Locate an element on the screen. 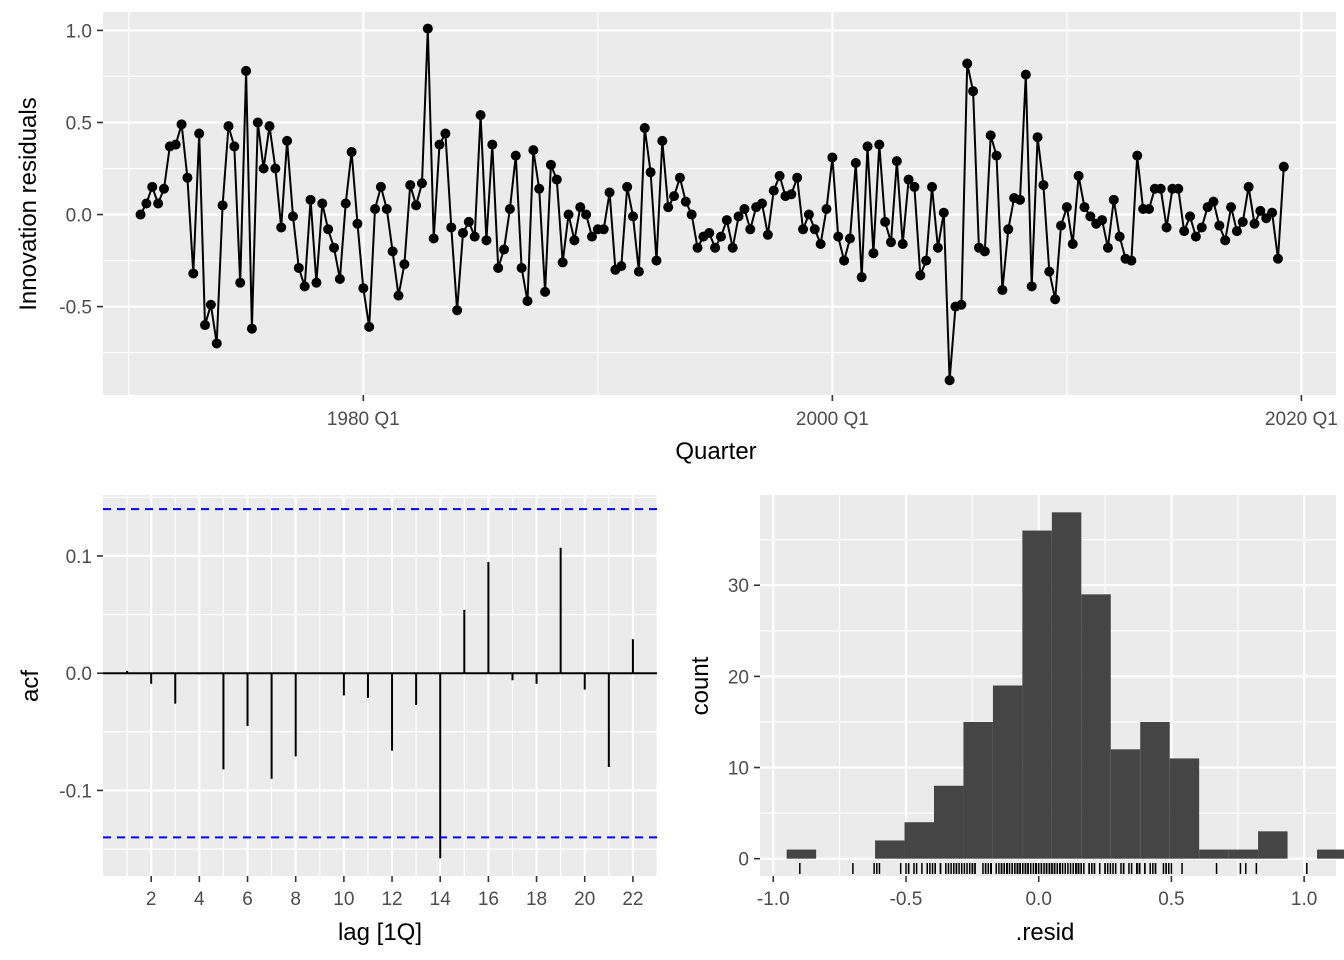 The image size is (1344, 960). histogram-plot-y-title: count is located at coordinates (700, 685).